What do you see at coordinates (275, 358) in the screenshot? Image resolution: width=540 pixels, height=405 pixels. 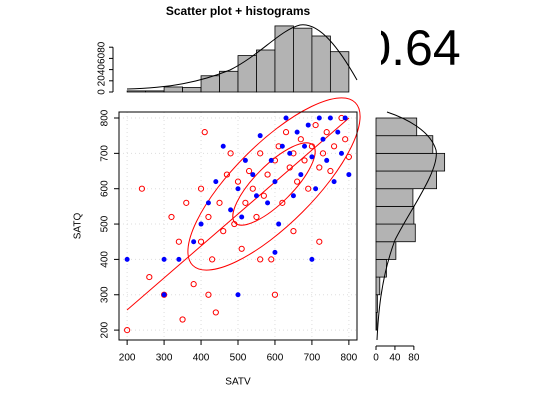 I see `x-tick-label: 600` at bounding box center [275, 358].